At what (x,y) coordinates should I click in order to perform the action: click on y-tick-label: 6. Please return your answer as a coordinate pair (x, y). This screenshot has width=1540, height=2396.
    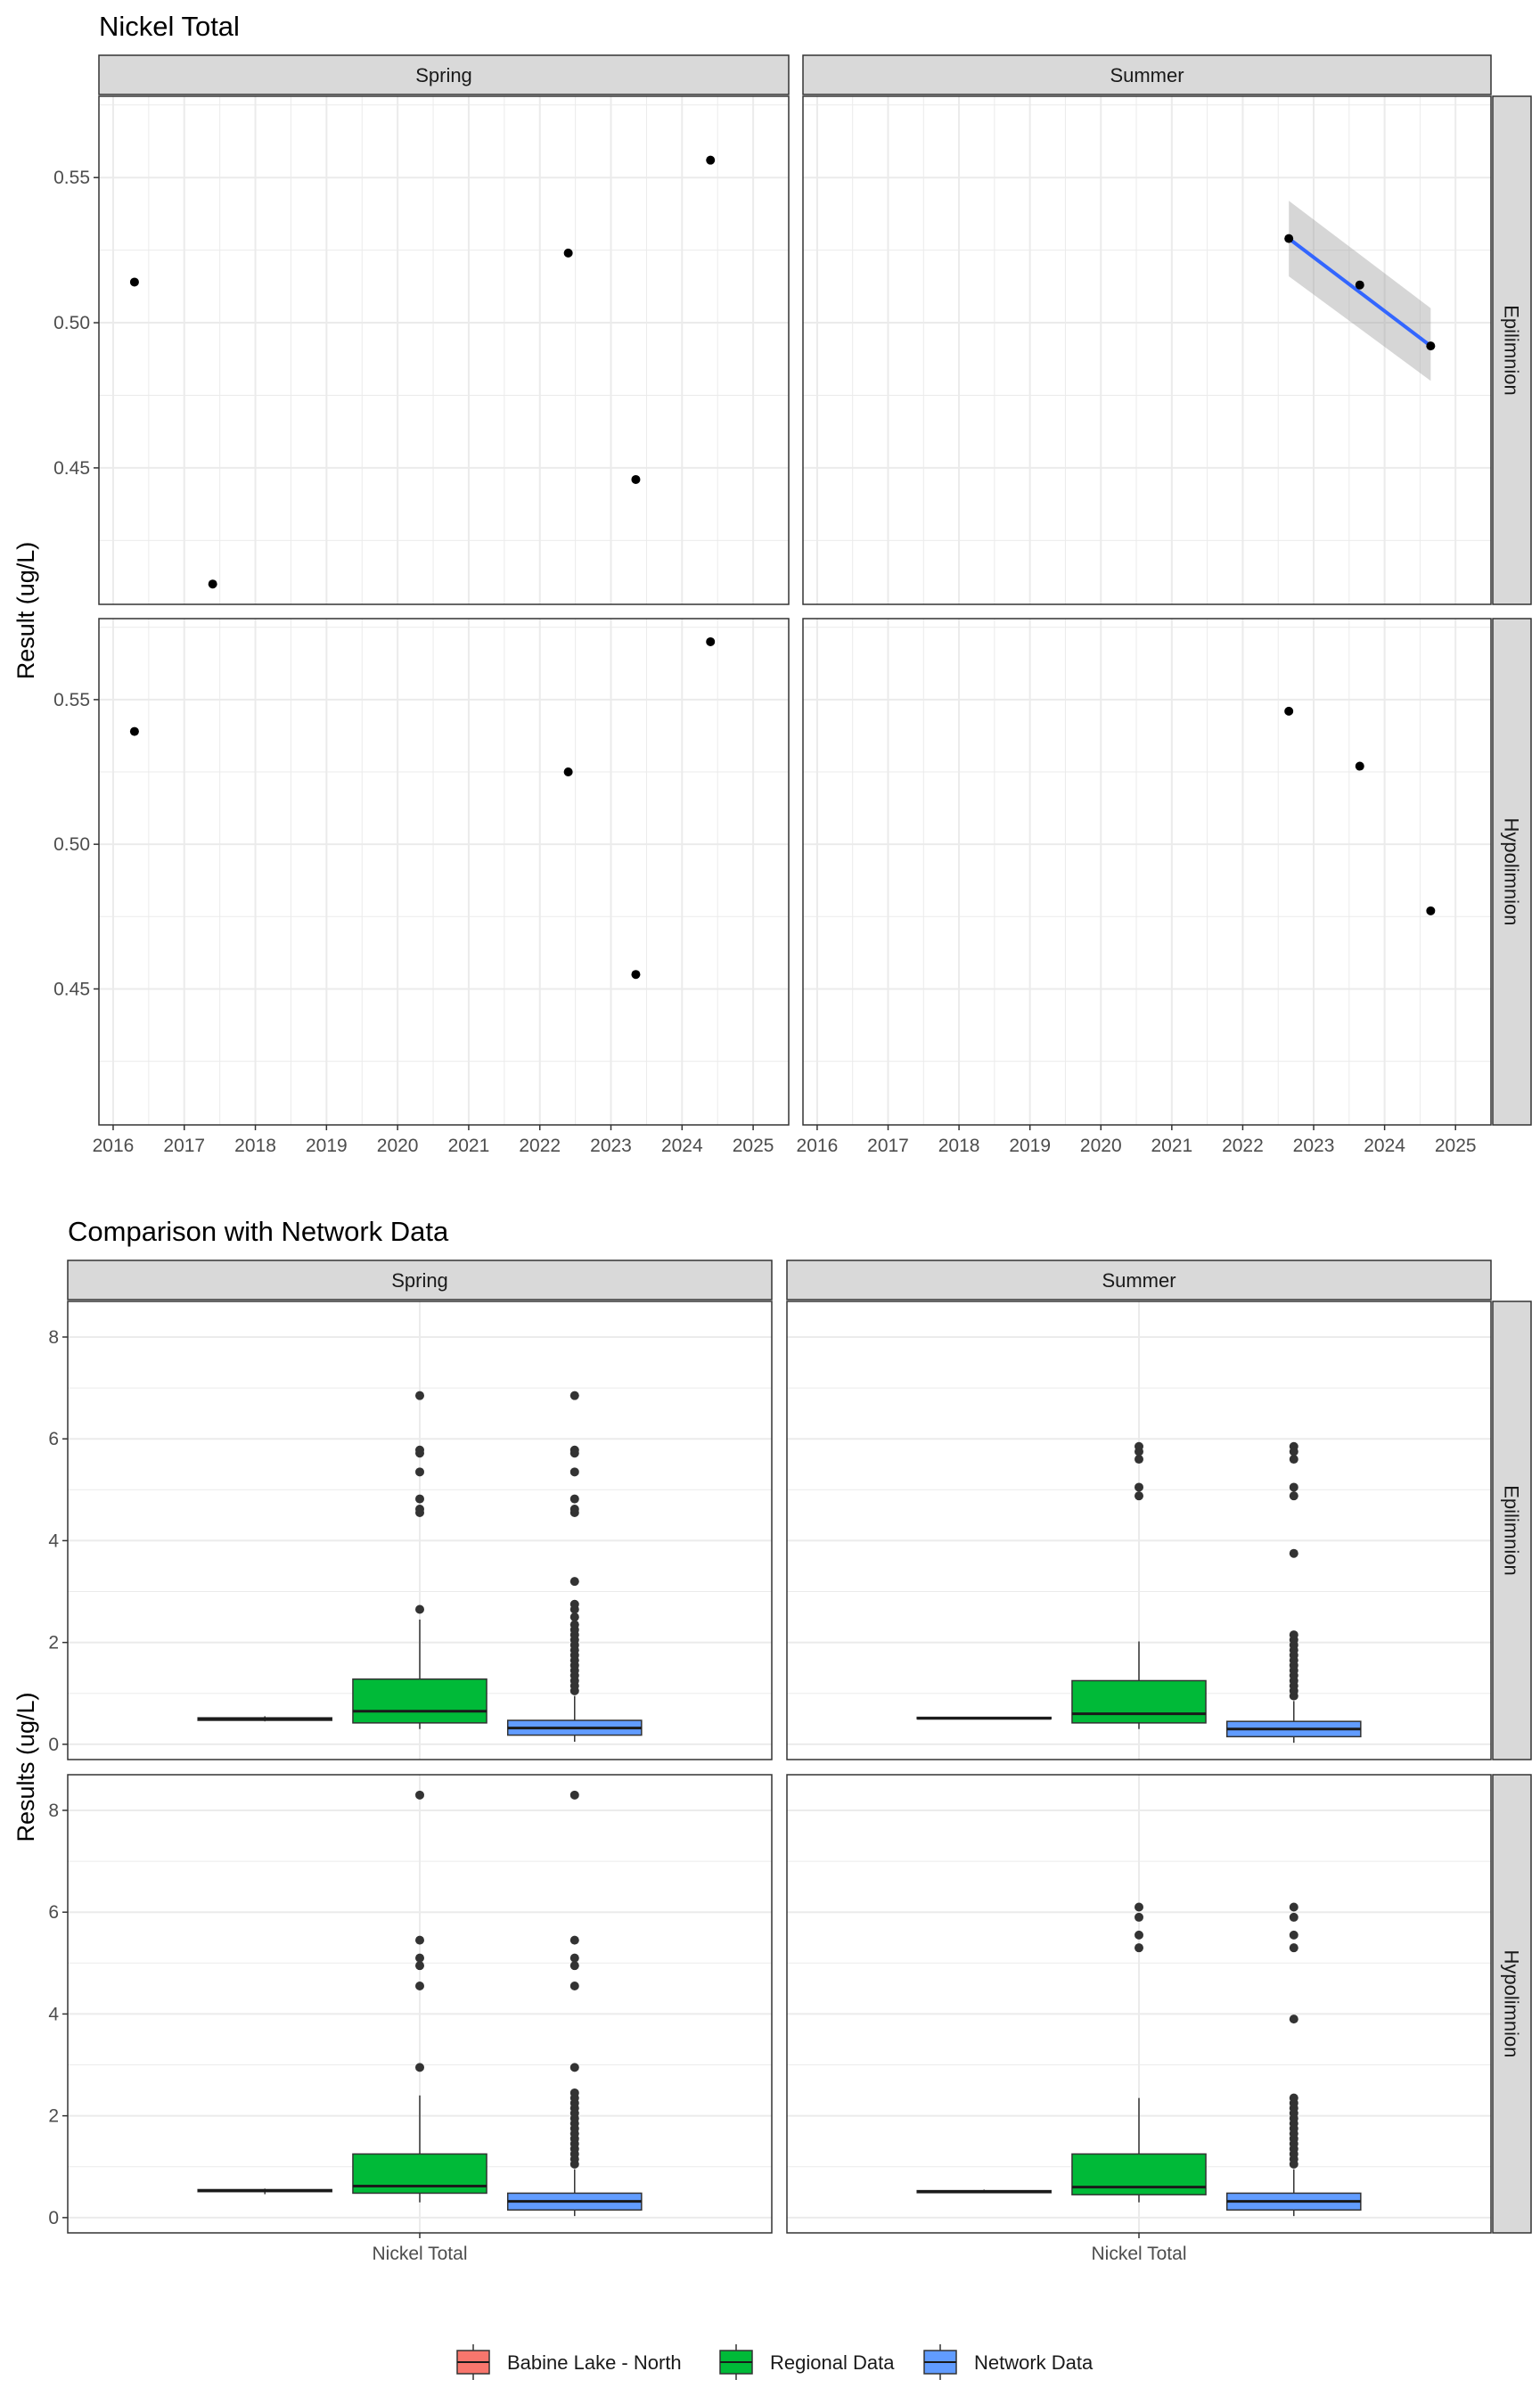
    Looking at the image, I should click on (53, 1912).